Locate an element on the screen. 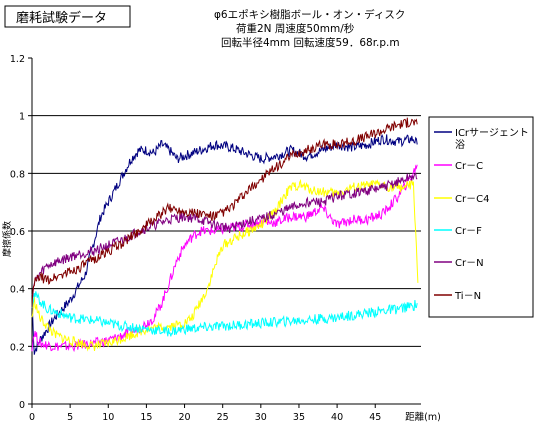  x-tick-label: 20 is located at coordinates (185, 417).